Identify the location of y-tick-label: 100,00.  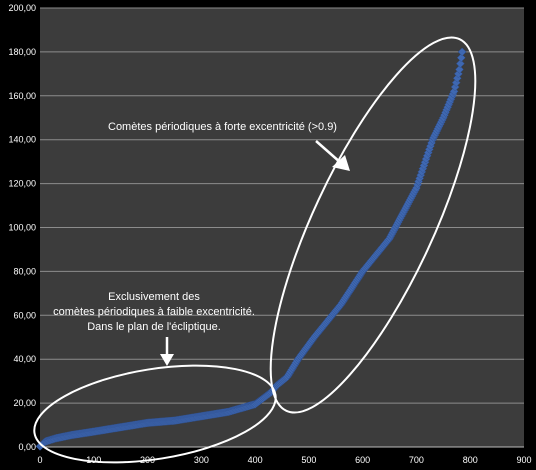
(22, 228).